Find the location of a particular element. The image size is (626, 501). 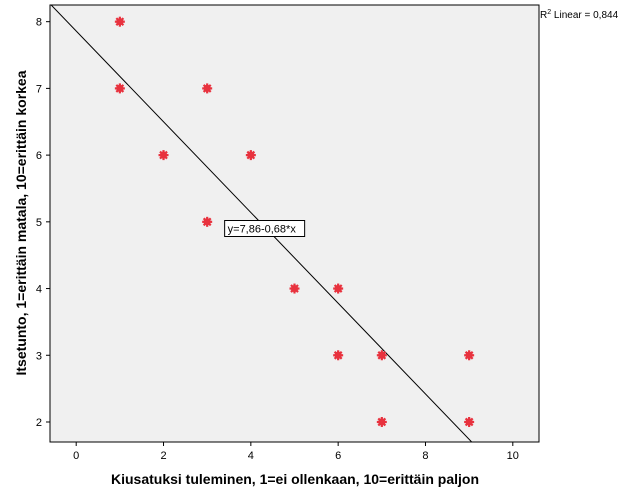

x-tick-label: 10 is located at coordinates (513, 456).